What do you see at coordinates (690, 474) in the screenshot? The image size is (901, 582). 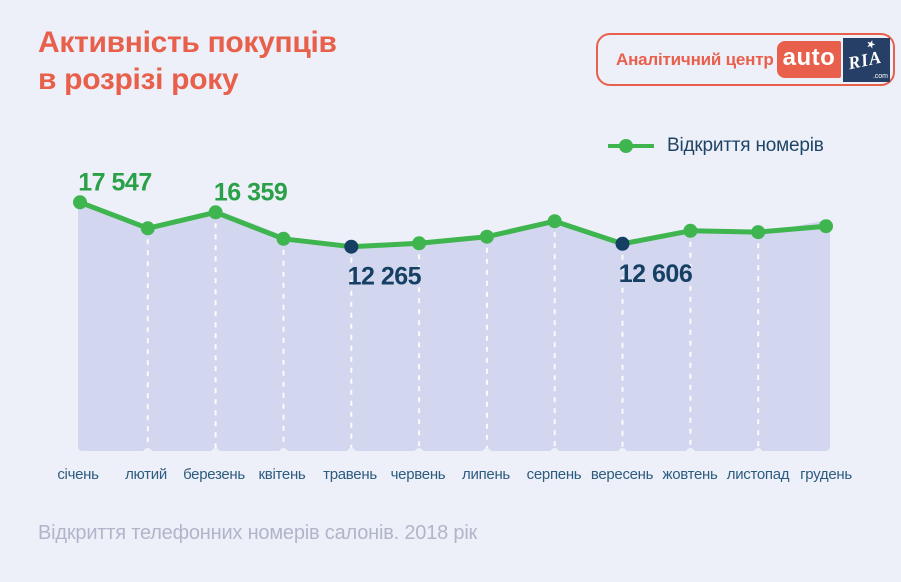 I see `x-axis-label: жовтень` at bounding box center [690, 474].